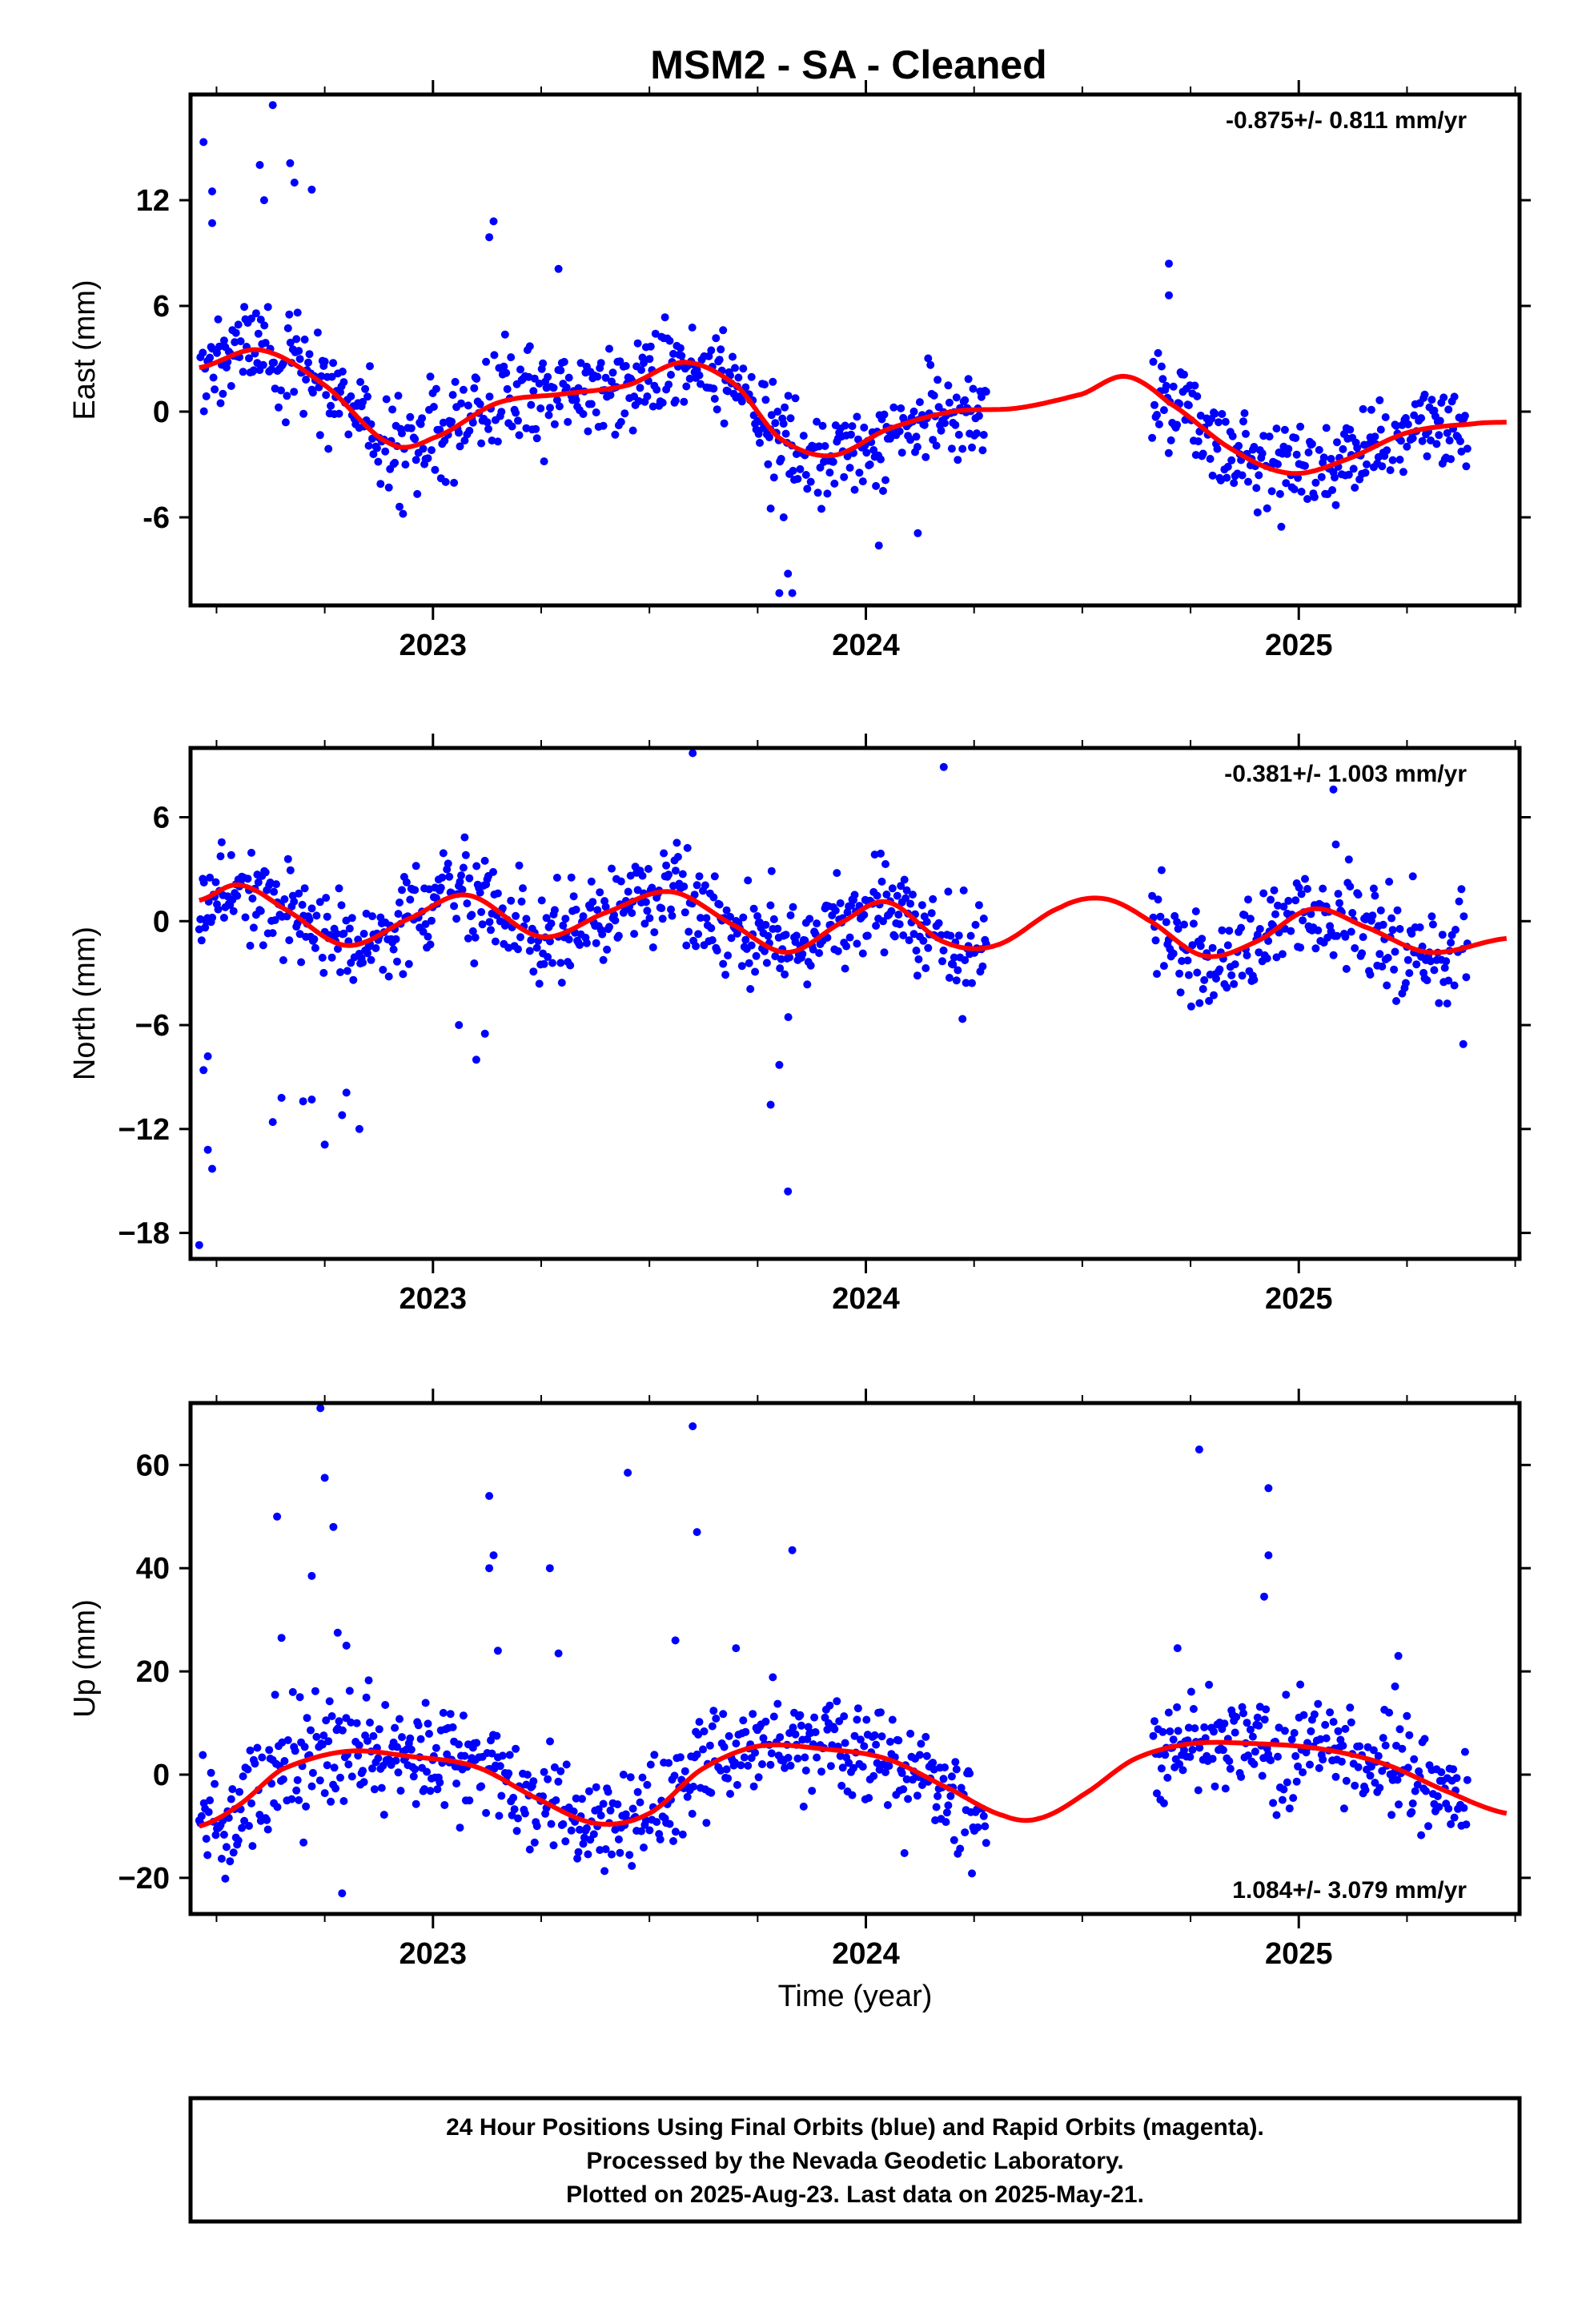 The width and height of the screenshot is (1582, 2324). Describe the element at coordinates (789, 573) in the screenshot. I see `east-outlier-point` at that location.